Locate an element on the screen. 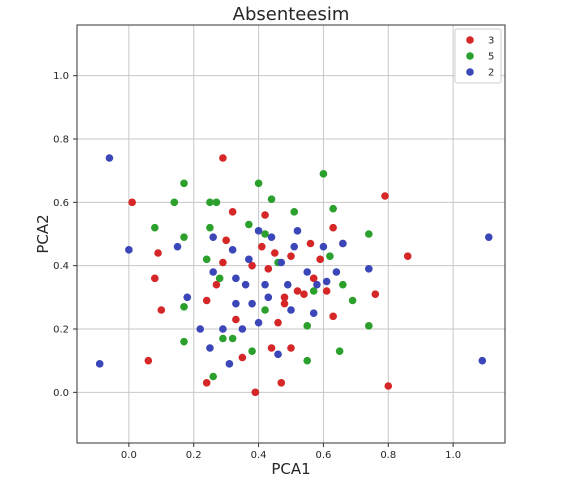 This screenshot has height=482, width=566. y-tick-label: 0.8 is located at coordinates (61, 140).